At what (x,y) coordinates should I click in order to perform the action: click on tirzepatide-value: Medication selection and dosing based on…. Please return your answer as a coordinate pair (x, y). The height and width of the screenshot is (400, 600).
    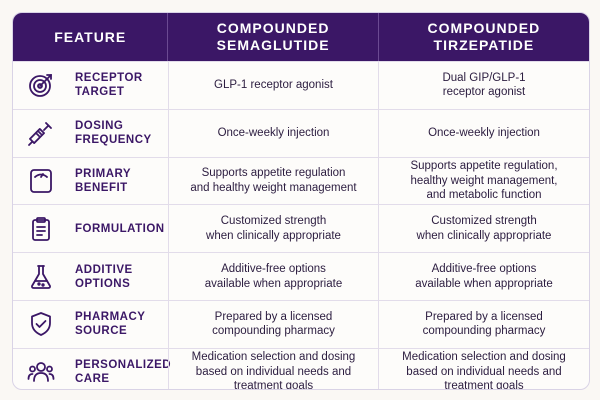
    Looking at the image, I should click on (483, 368).